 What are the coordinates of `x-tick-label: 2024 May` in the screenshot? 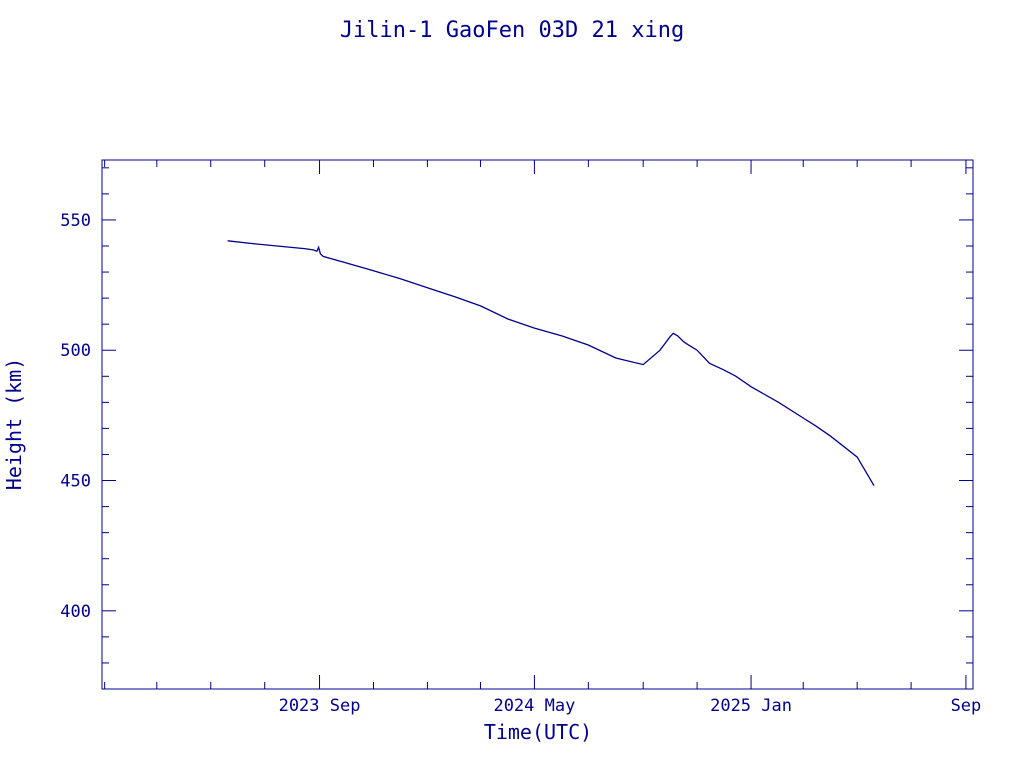 It's located at (534, 706).